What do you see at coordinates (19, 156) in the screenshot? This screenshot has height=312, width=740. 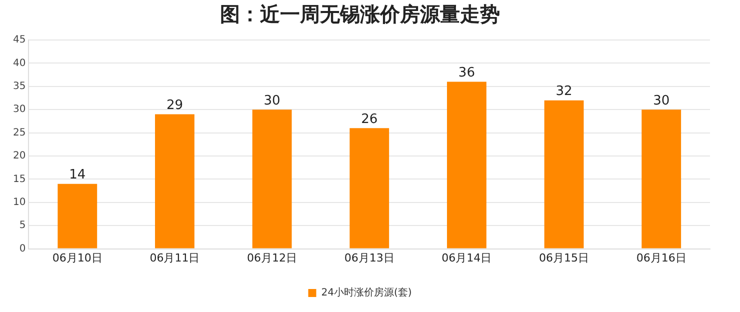 I see `y-tick-label: 20` at bounding box center [19, 156].